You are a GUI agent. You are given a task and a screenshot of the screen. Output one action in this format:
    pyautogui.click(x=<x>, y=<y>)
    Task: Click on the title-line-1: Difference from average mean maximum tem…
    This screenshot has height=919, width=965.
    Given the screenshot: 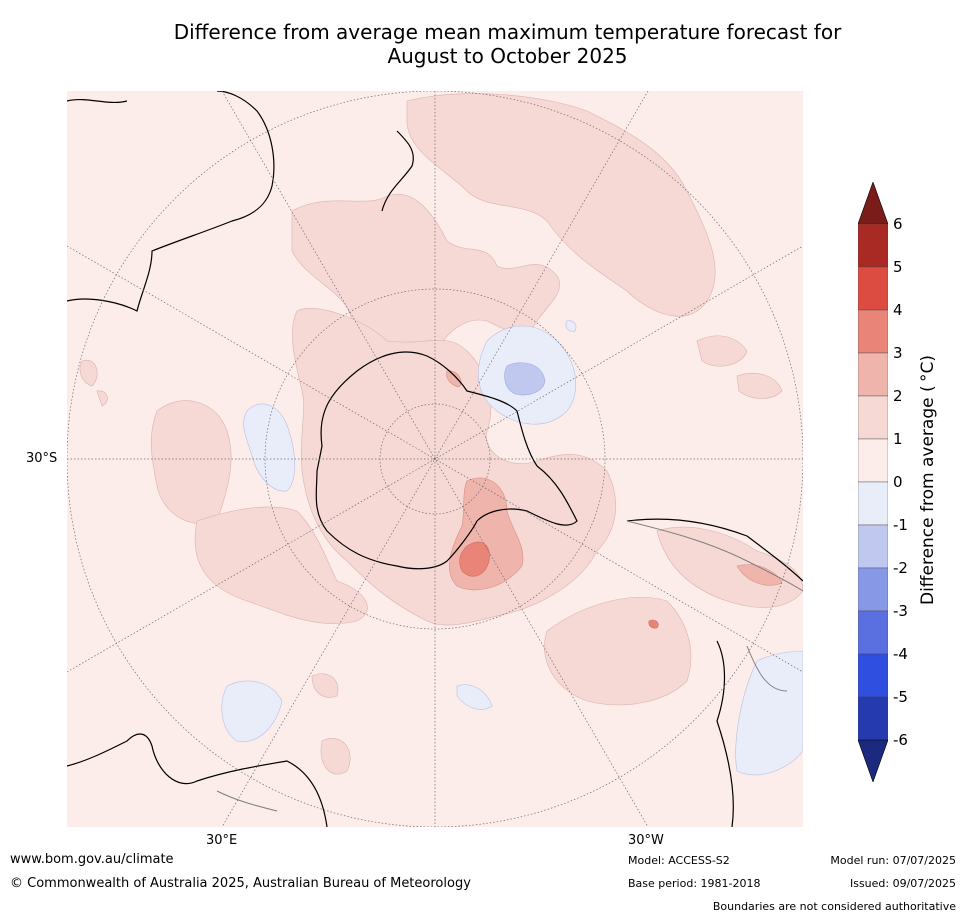 What is the action you would take?
    pyautogui.click(x=507, y=32)
    